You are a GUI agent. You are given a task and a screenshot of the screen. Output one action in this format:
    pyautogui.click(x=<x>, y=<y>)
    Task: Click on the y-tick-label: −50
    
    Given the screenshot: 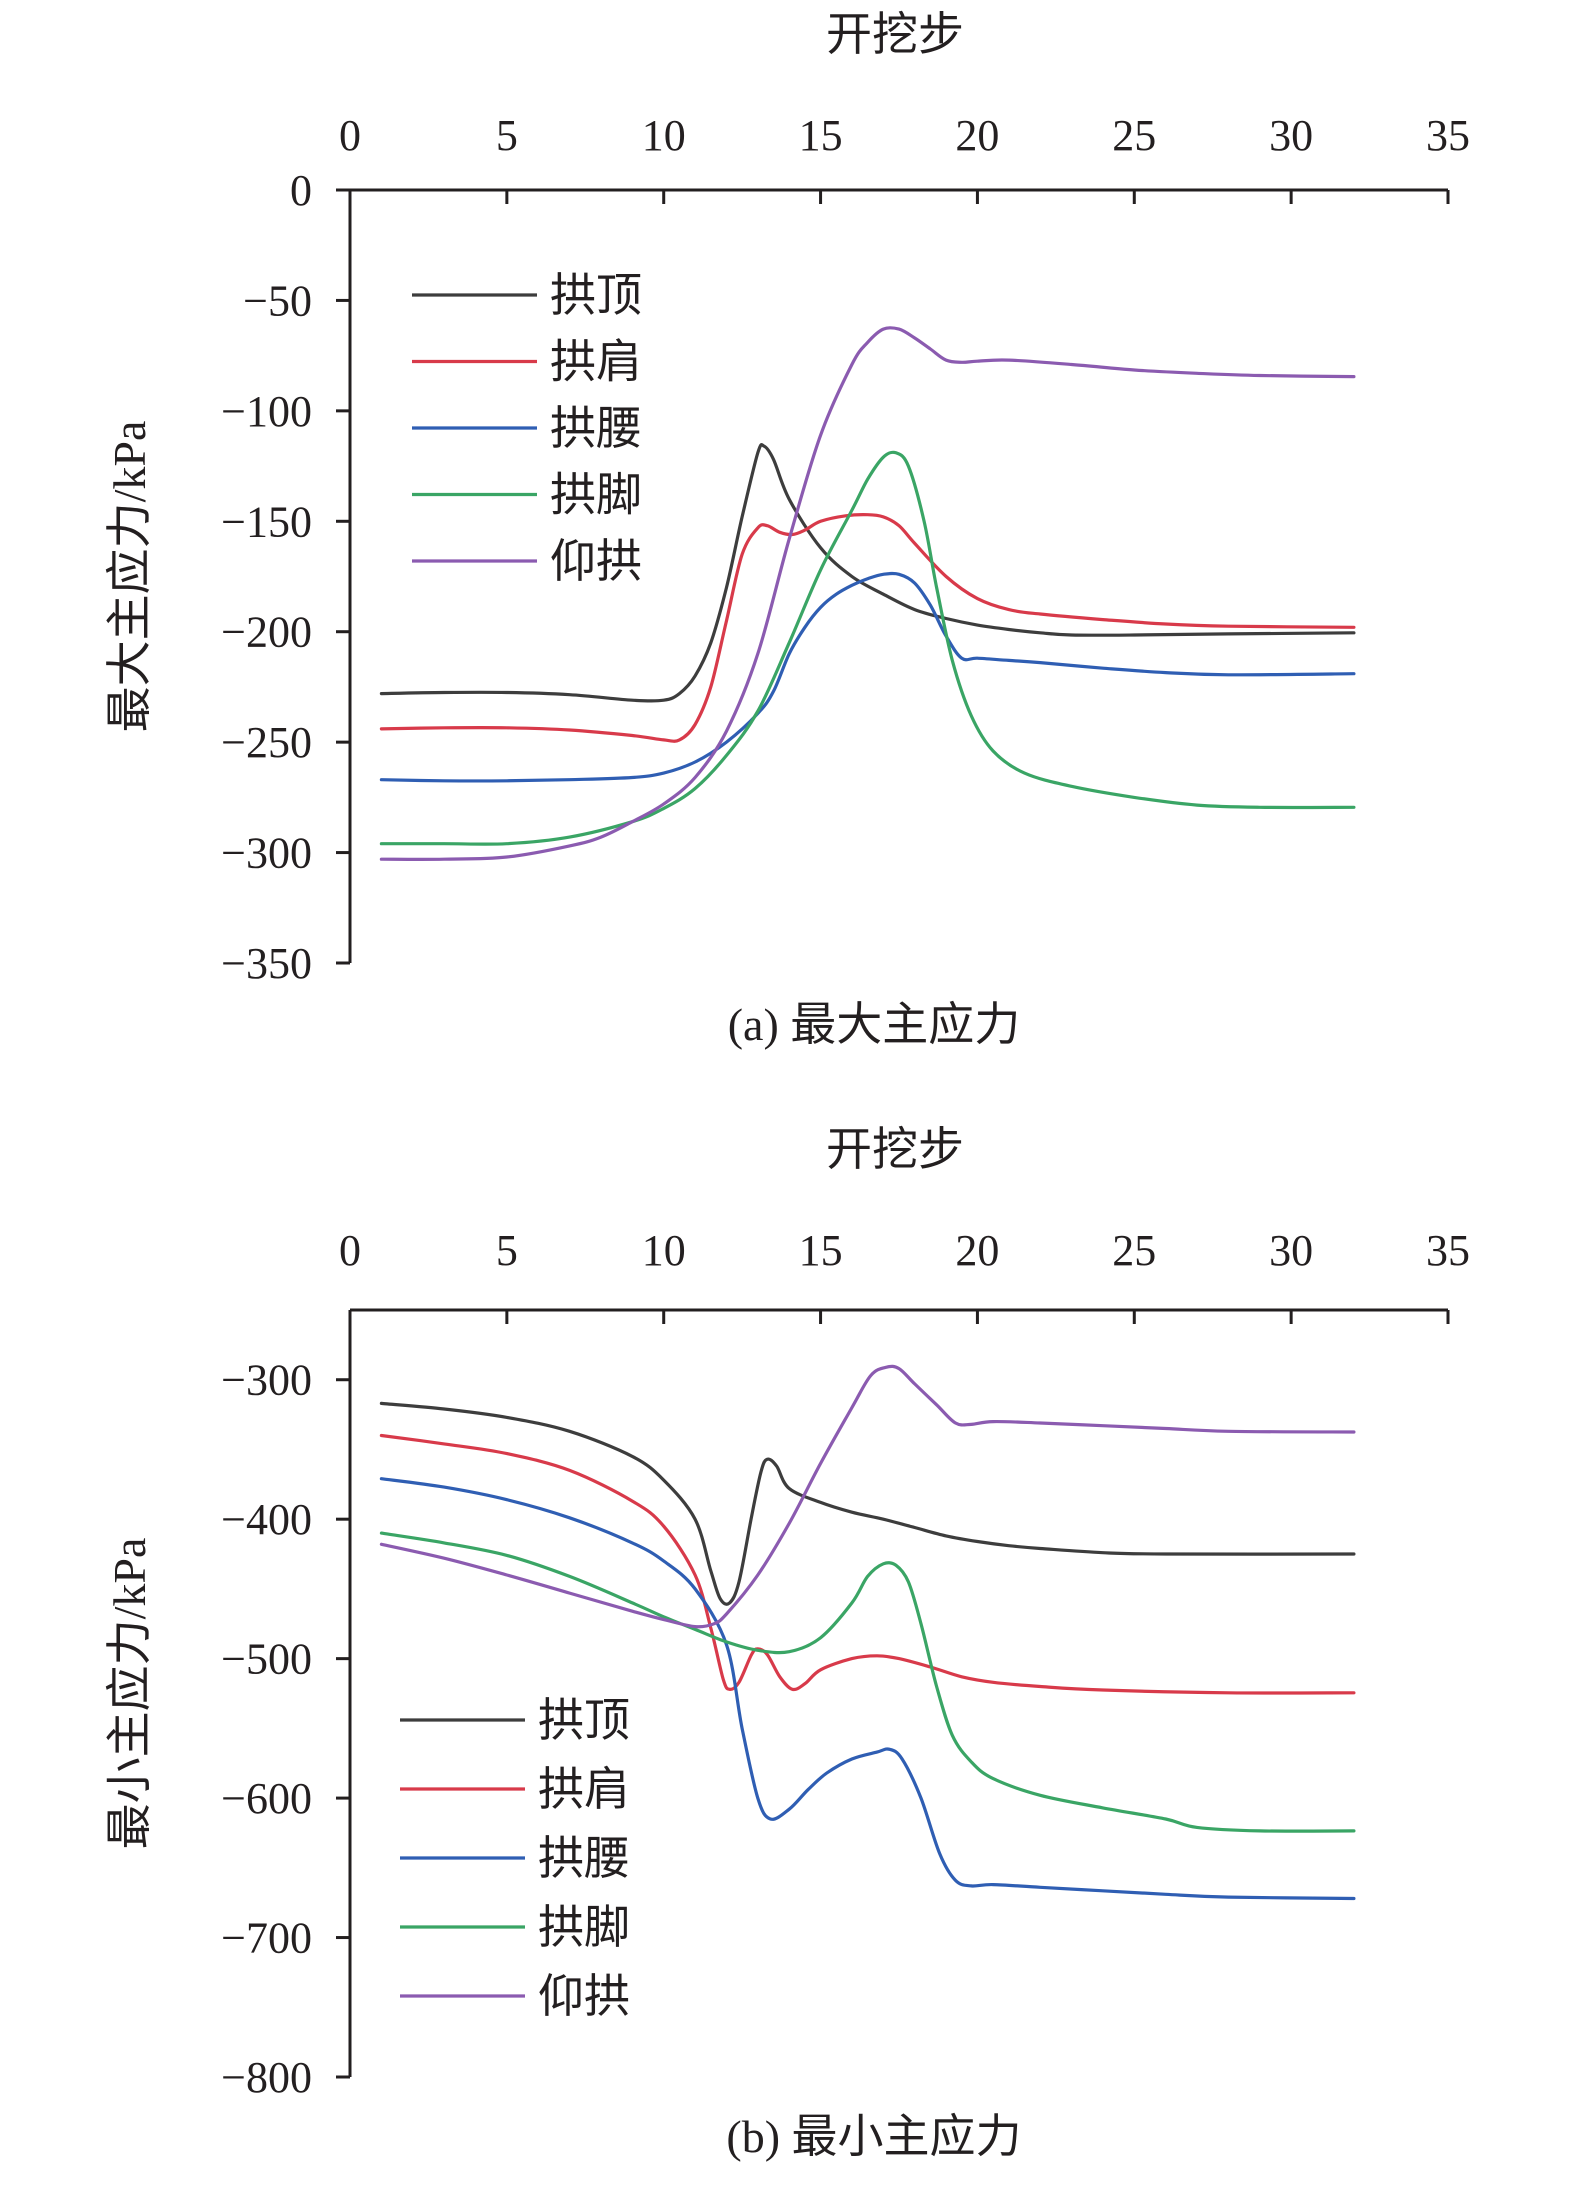 What is the action you would take?
    pyautogui.click(x=277, y=300)
    